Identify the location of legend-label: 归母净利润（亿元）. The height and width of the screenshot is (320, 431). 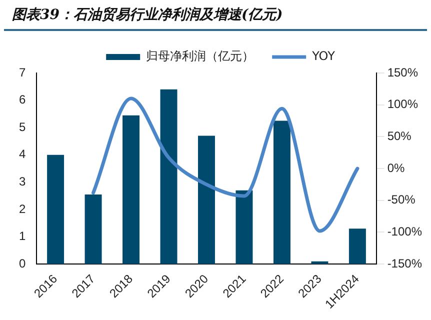
(200, 56).